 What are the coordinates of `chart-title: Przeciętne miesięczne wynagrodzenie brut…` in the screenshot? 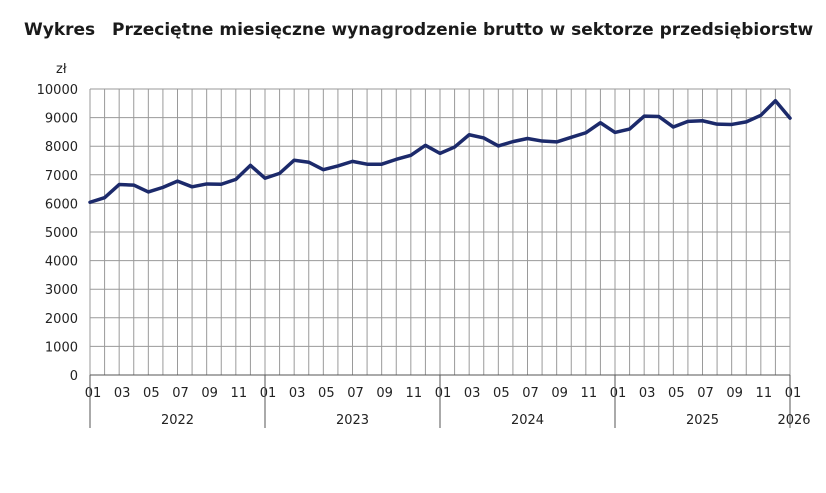 It's located at (463, 30).